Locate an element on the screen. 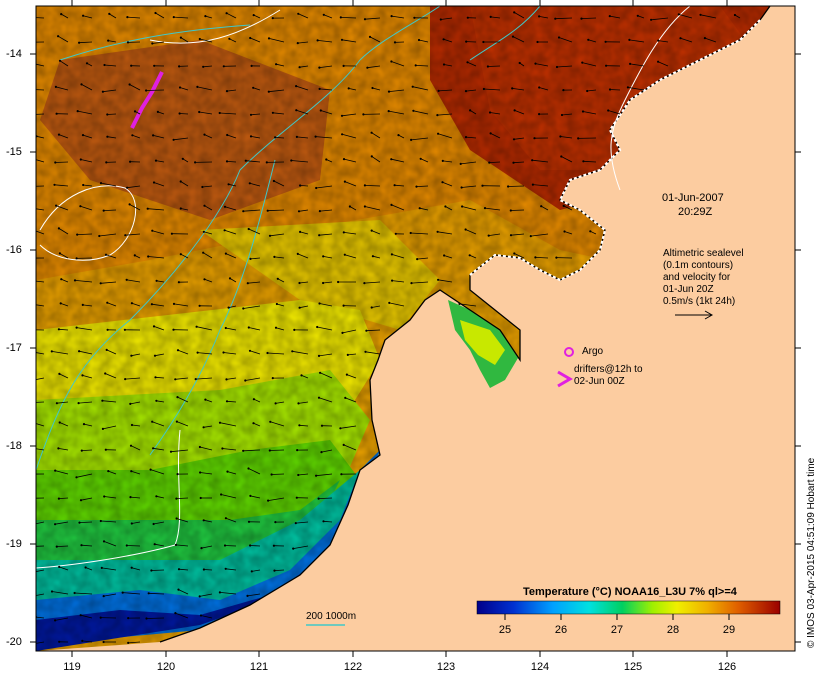  lon-label: 121 is located at coordinates (259, 667).